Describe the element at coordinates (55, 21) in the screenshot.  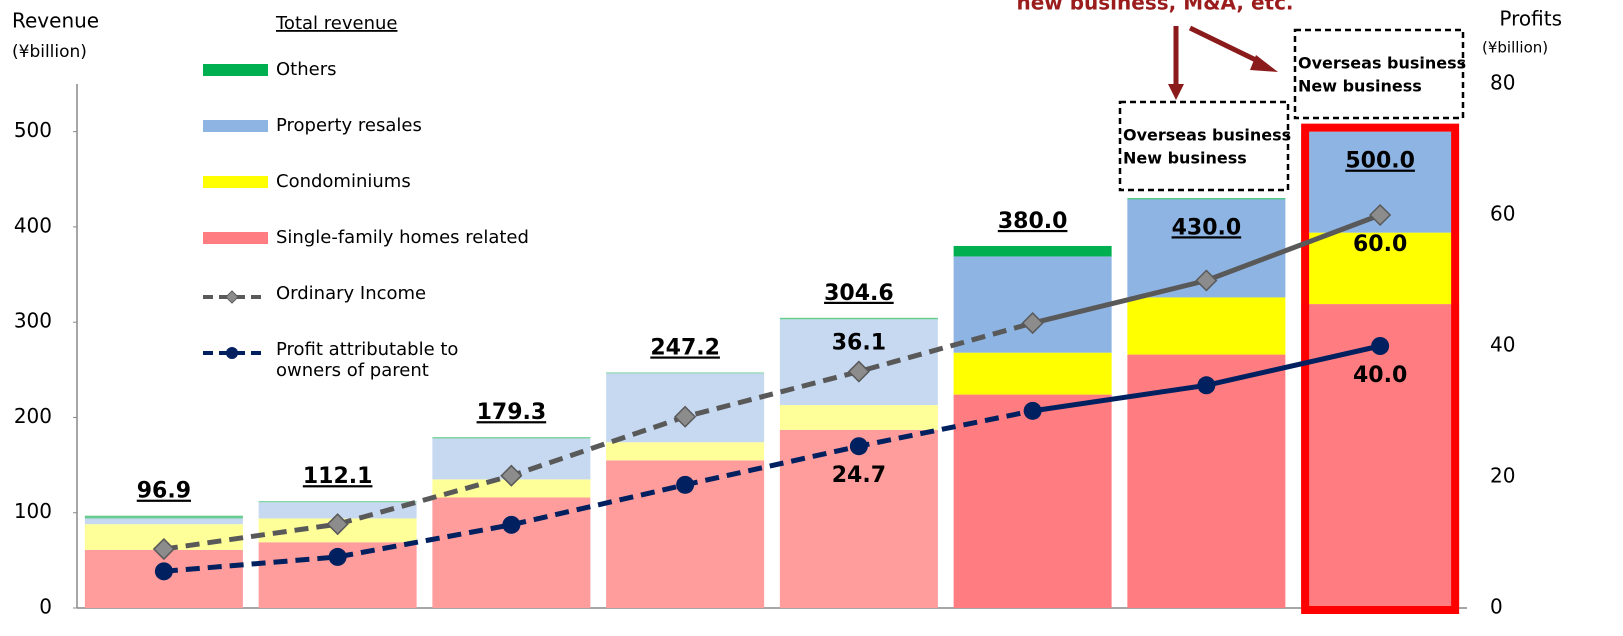
I see `y-axis-label: Revenue` at that location.